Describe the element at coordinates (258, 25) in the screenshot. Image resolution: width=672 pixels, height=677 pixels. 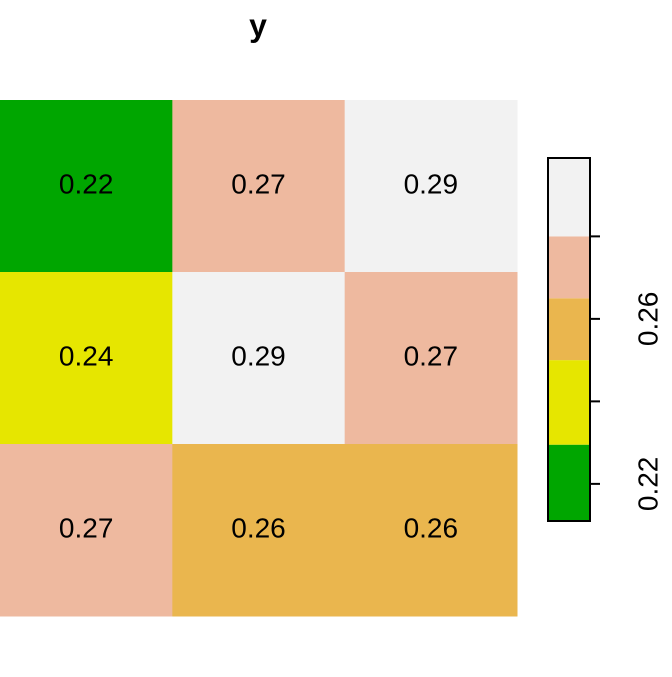
I see `chart-title: y` at that location.